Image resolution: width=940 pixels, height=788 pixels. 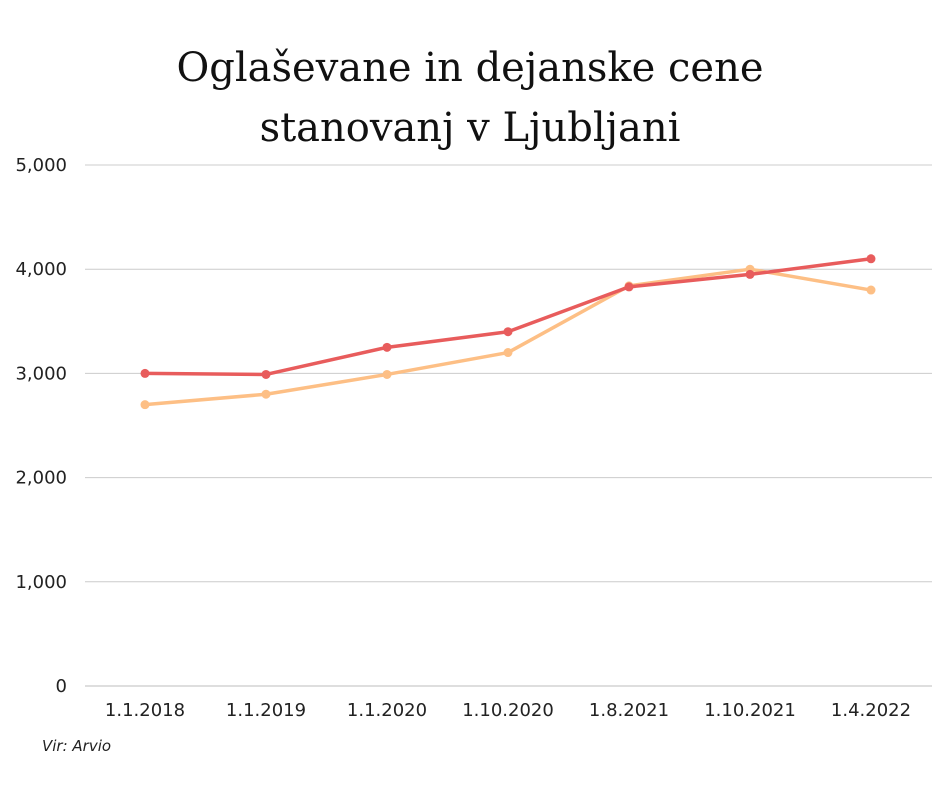 I want to click on x-tick-label: 1.8.2021, so click(x=629, y=710).